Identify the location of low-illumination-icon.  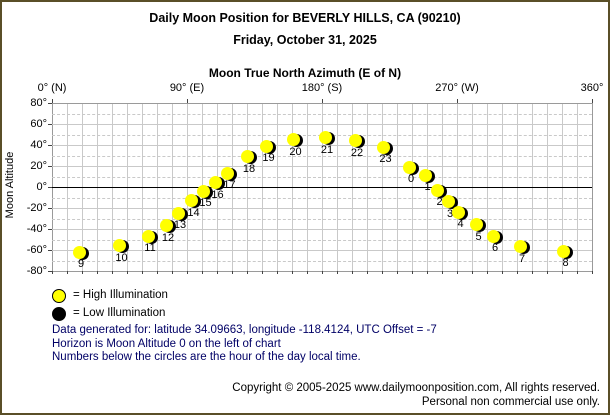
(59, 314).